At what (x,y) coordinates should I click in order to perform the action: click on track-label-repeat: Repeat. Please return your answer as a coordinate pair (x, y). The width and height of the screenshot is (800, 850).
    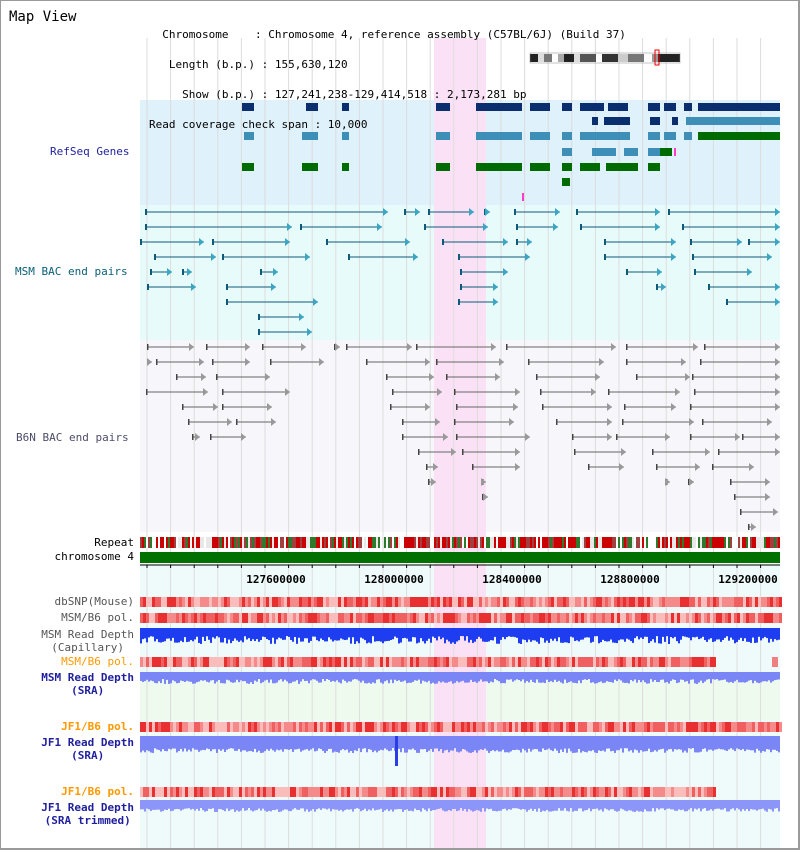
    Looking at the image, I should click on (114, 542).